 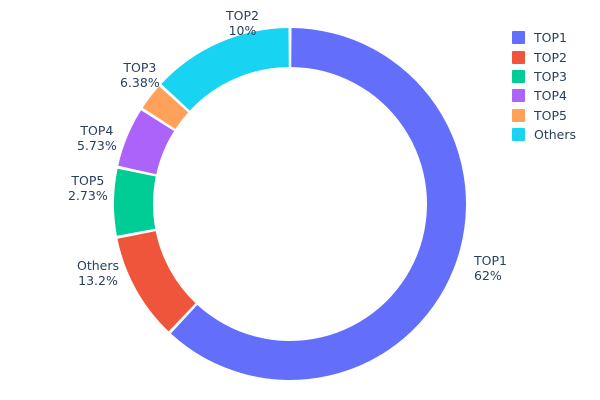 What do you see at coordinates (550, 57) in the screenshot?
I see `legend-label: TOP2` at bounding box center [550, 57].